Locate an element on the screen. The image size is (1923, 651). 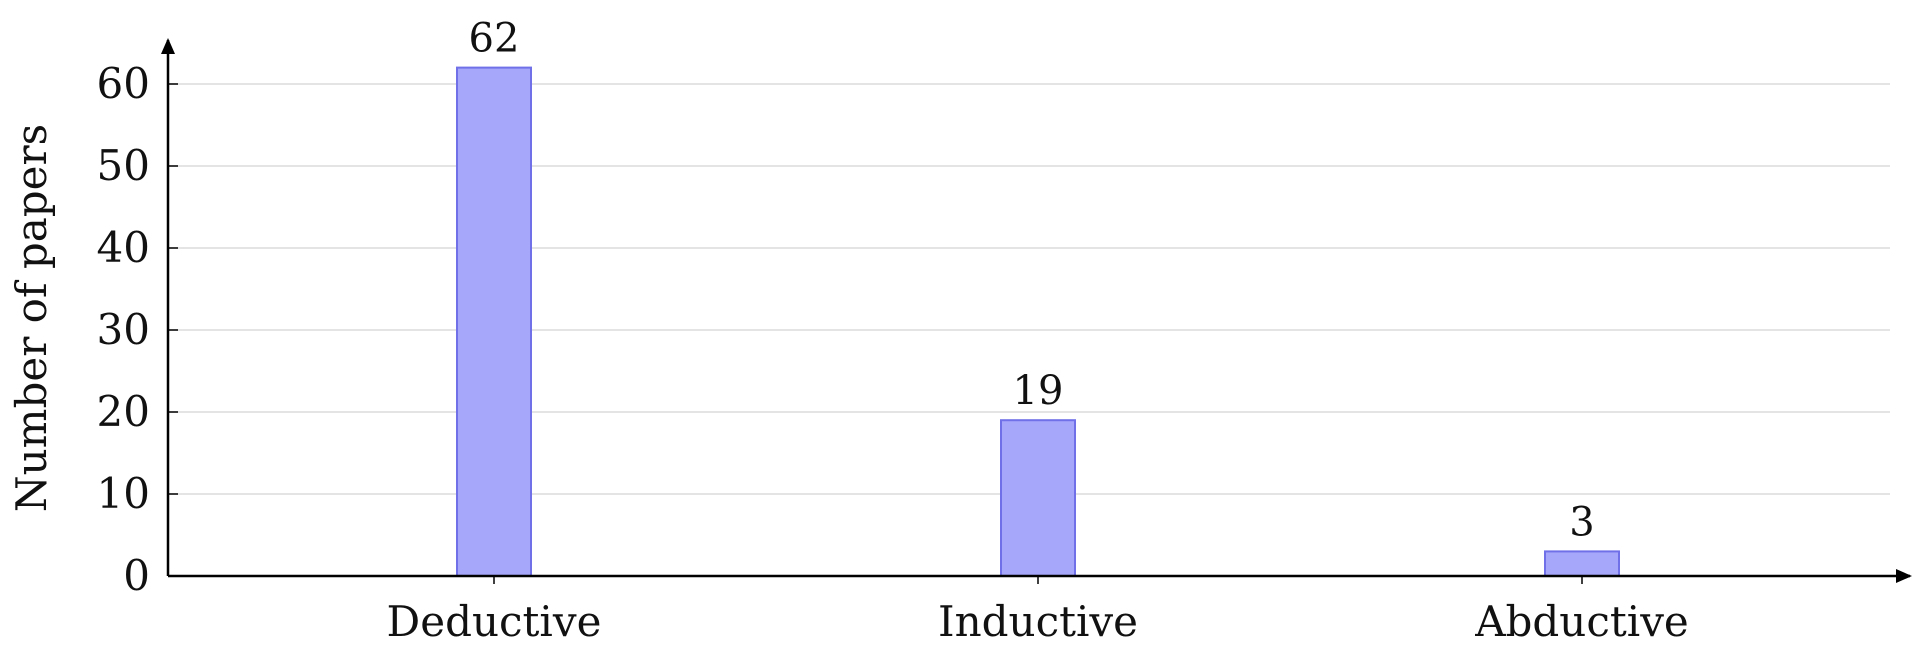
y-tick-label: 20 is located at coordinates (123, 411).